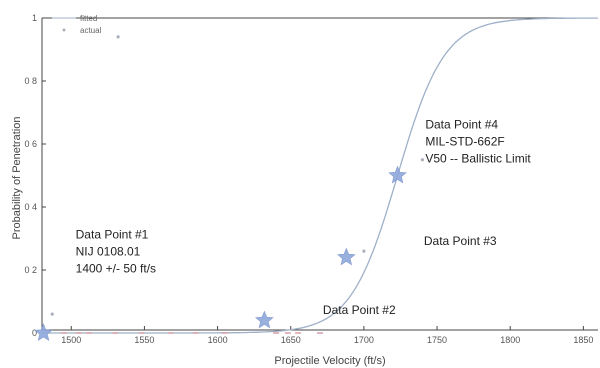 The image size is (600, 368). I want to click on y-tick-label: 0 8, so click(30, 81).